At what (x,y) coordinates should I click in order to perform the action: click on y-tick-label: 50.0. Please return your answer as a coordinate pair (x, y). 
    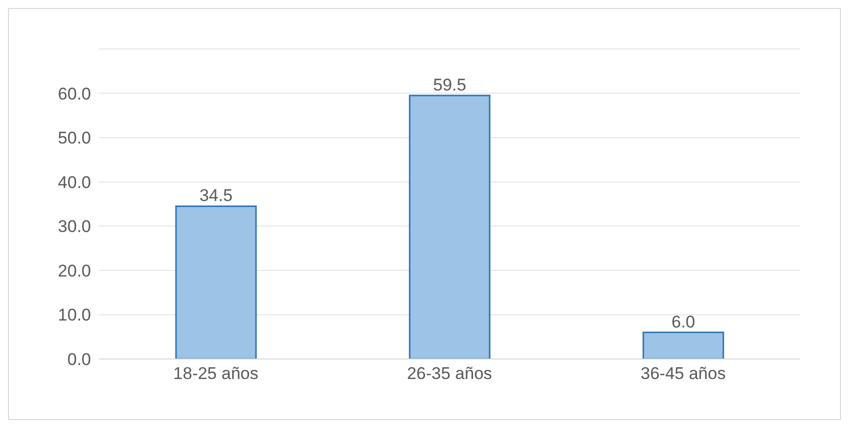
    Looking at the image, I should click on (74, 138).